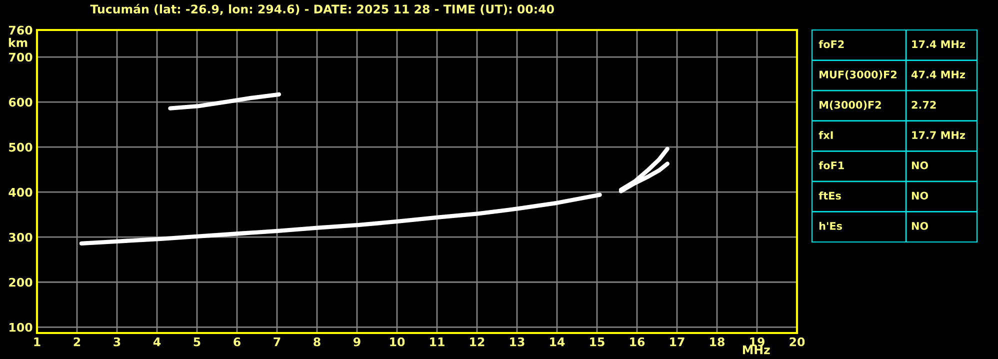 This screenshot has width=998, height=359. I want to click on x-tick-label: 5, so click(197, 342).